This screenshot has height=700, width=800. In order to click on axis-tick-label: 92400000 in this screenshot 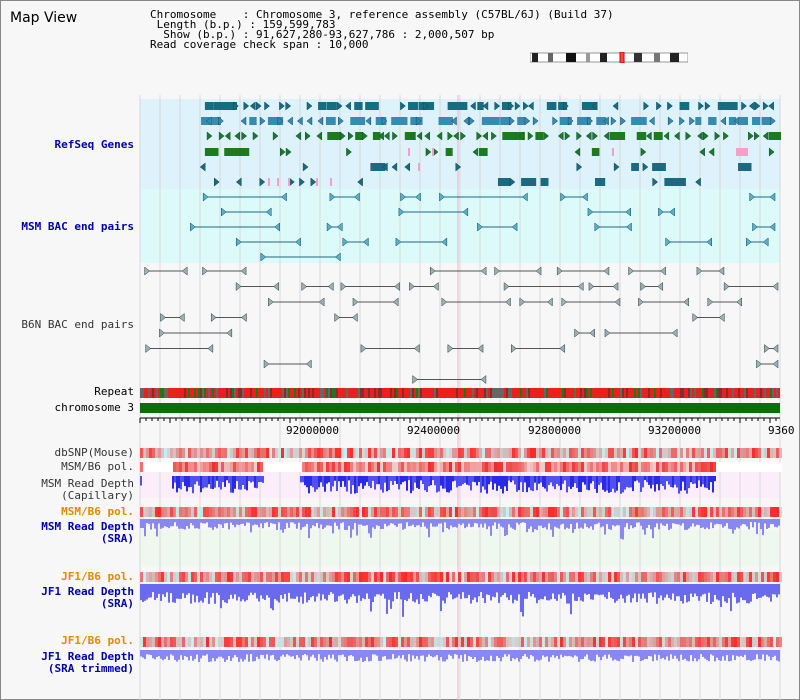, I will do `click(433, 430)`.